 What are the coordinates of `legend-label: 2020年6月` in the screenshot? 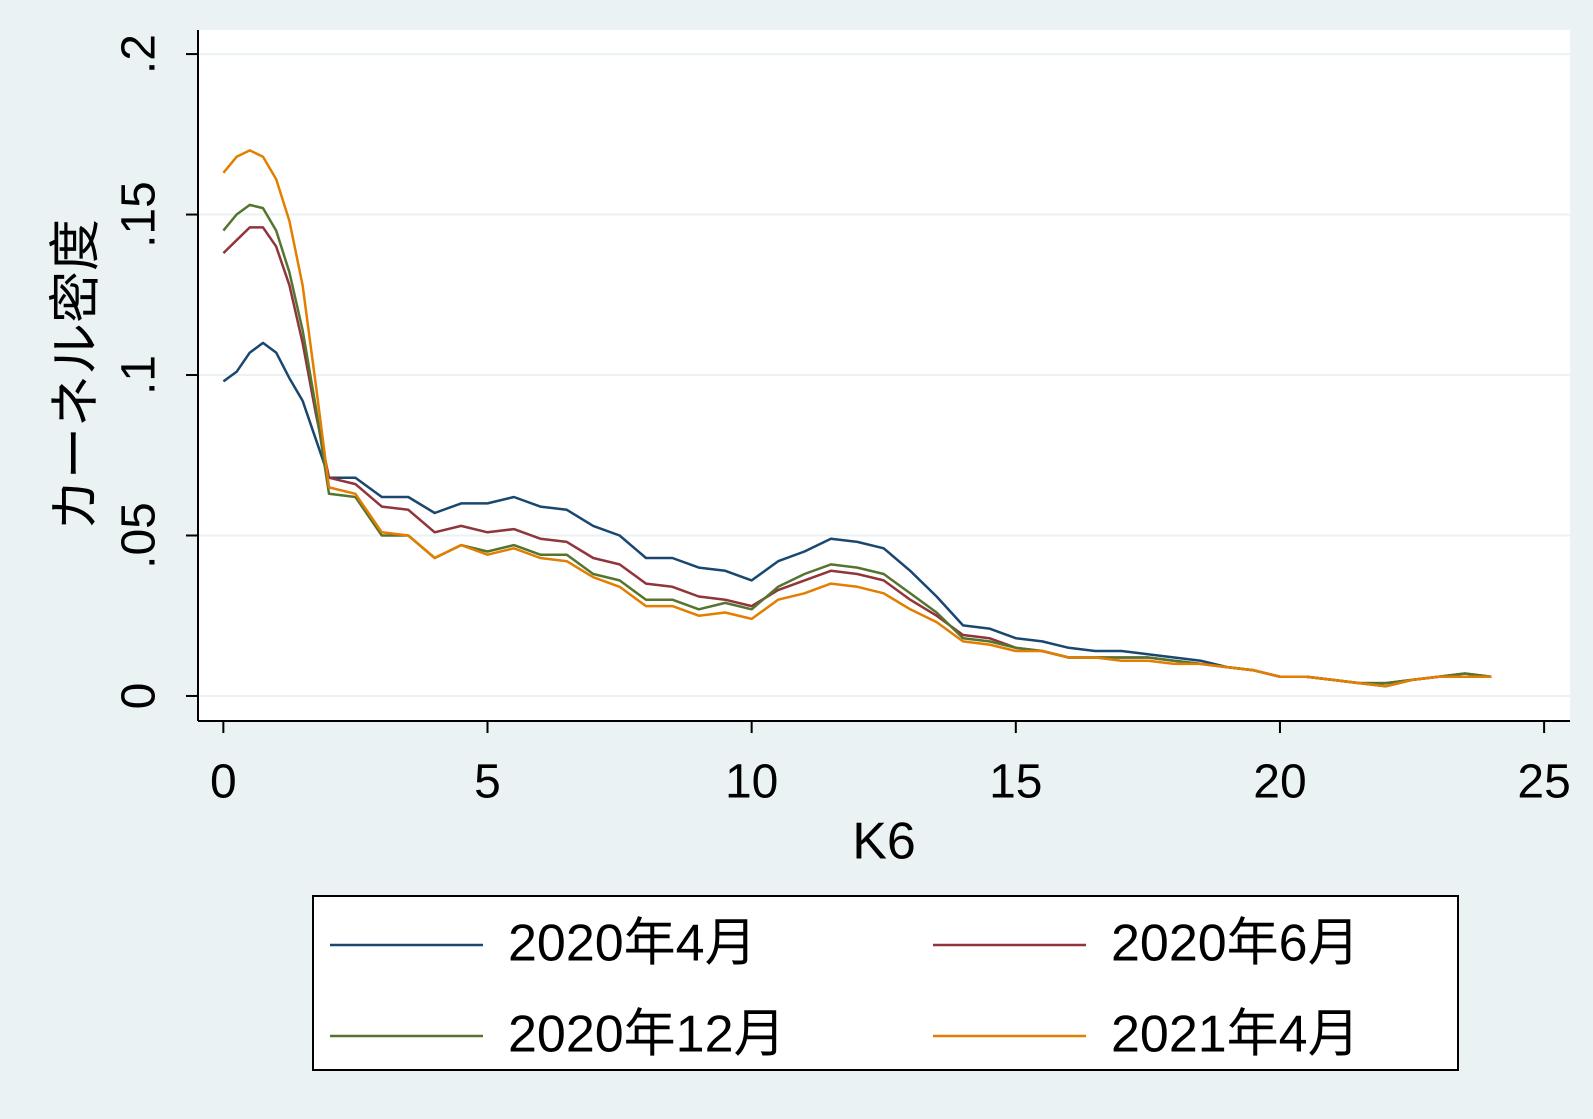 It's located at (1235, 944).